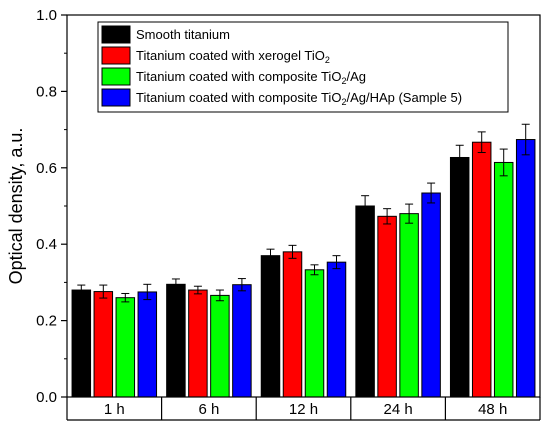 The image size is (550, 432). I want to click on y-tick-label: 0.2, so click(46, 321).